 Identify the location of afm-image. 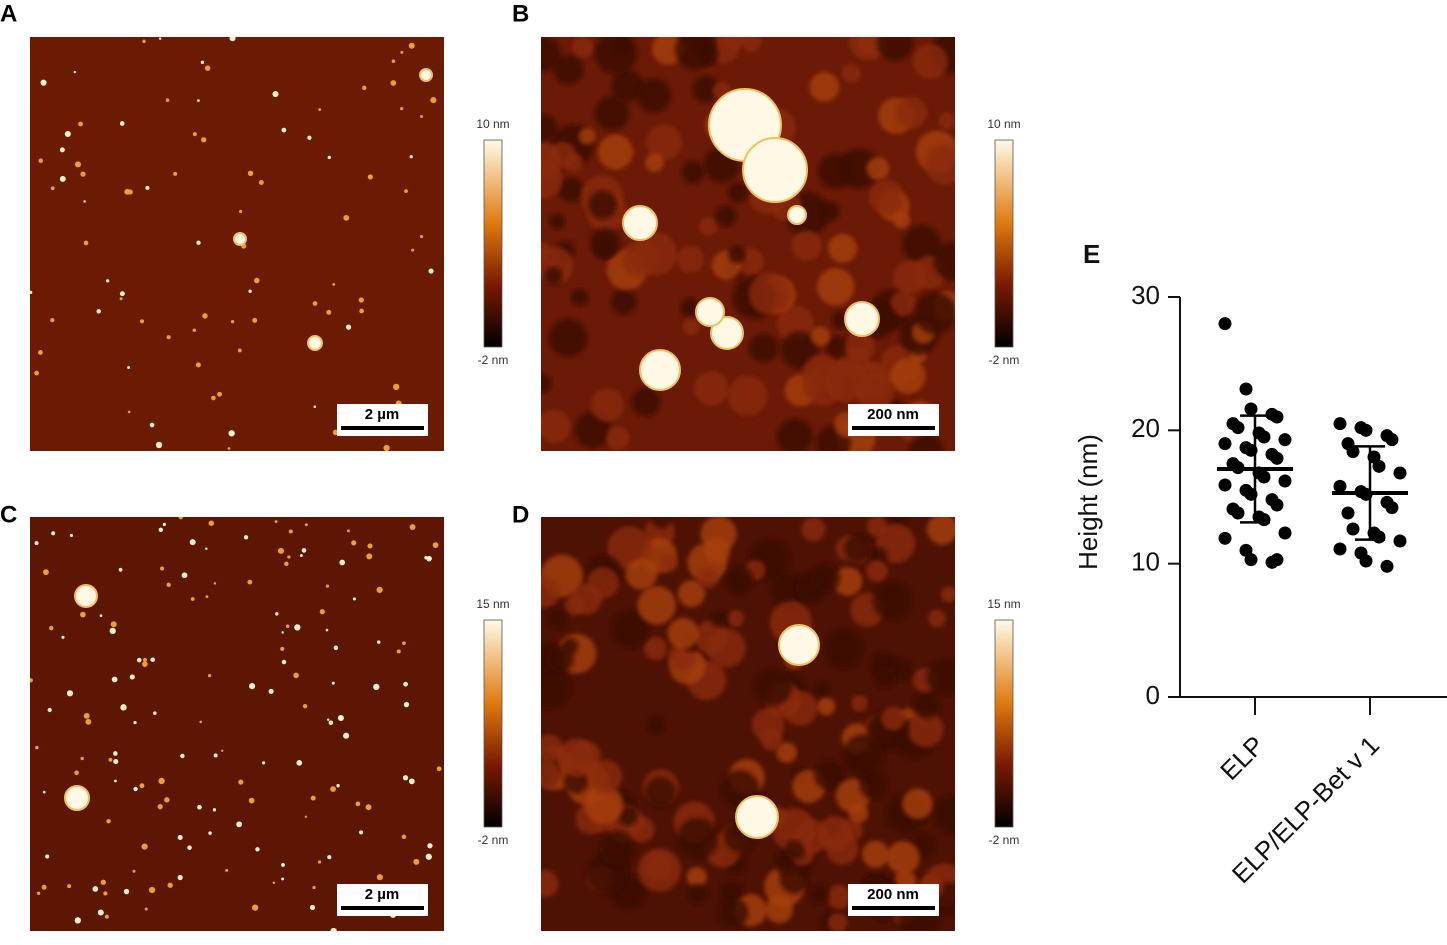
(237, 724).